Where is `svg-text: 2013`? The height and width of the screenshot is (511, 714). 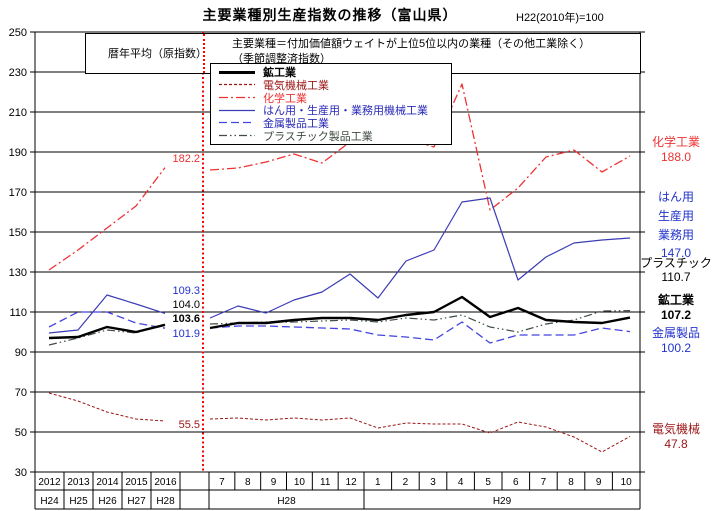
svg-text: 2013 is located at coordinates (78, 482).